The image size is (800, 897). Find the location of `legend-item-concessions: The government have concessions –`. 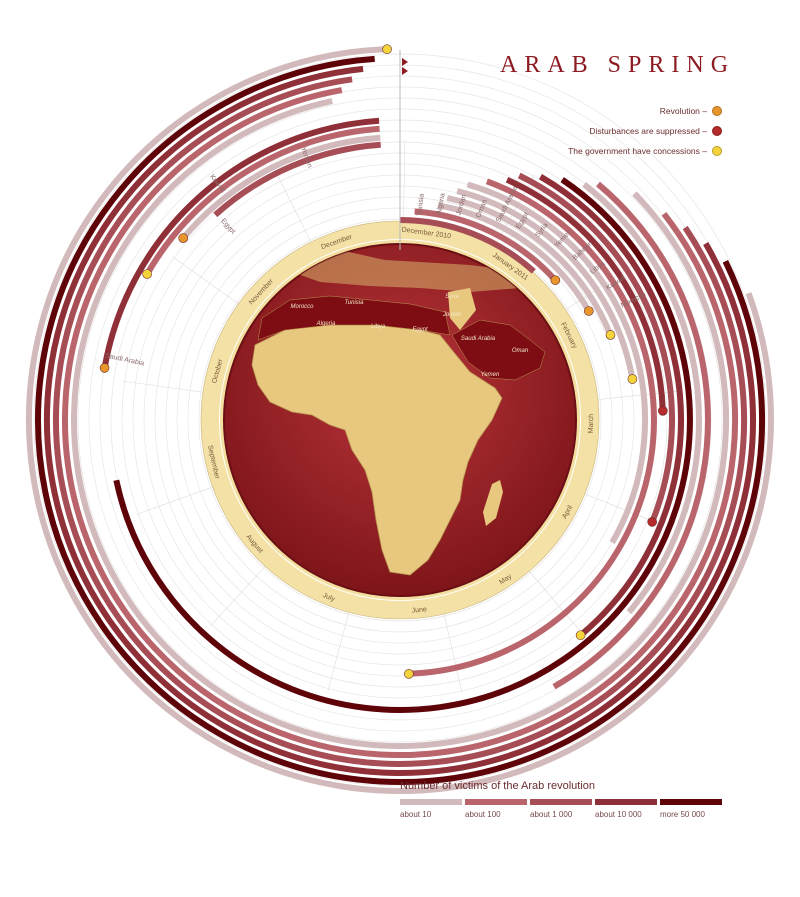

legend-item-concessions: The government have concessions – is located at coordinates (645, 151).